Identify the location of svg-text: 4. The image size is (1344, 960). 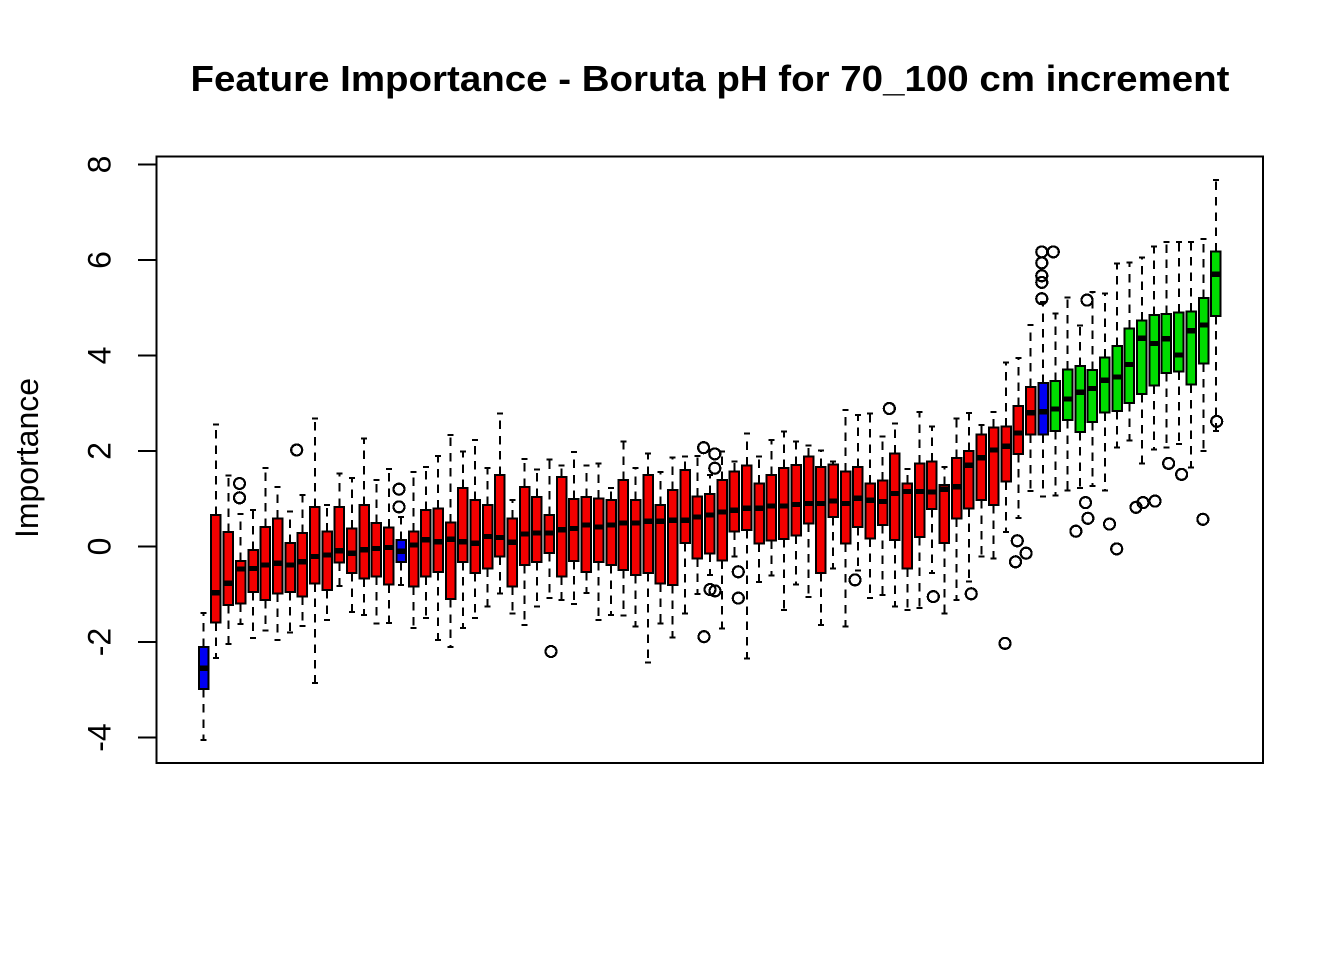
(100, 356).